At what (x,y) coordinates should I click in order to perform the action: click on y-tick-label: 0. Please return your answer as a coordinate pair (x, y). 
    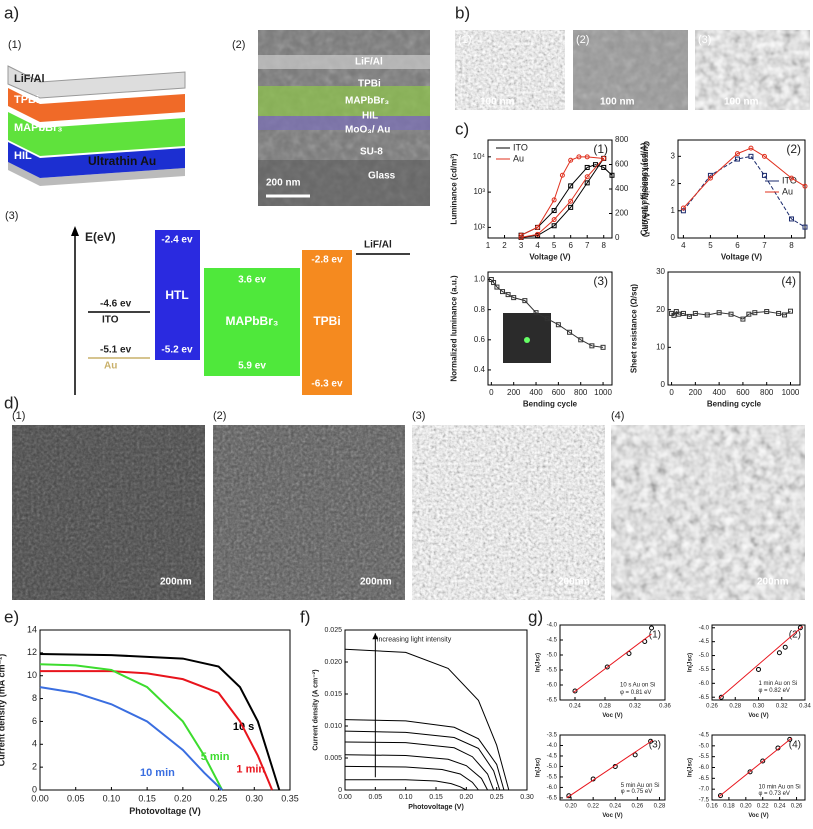
    Looking at the image, I should click on (34, 789).